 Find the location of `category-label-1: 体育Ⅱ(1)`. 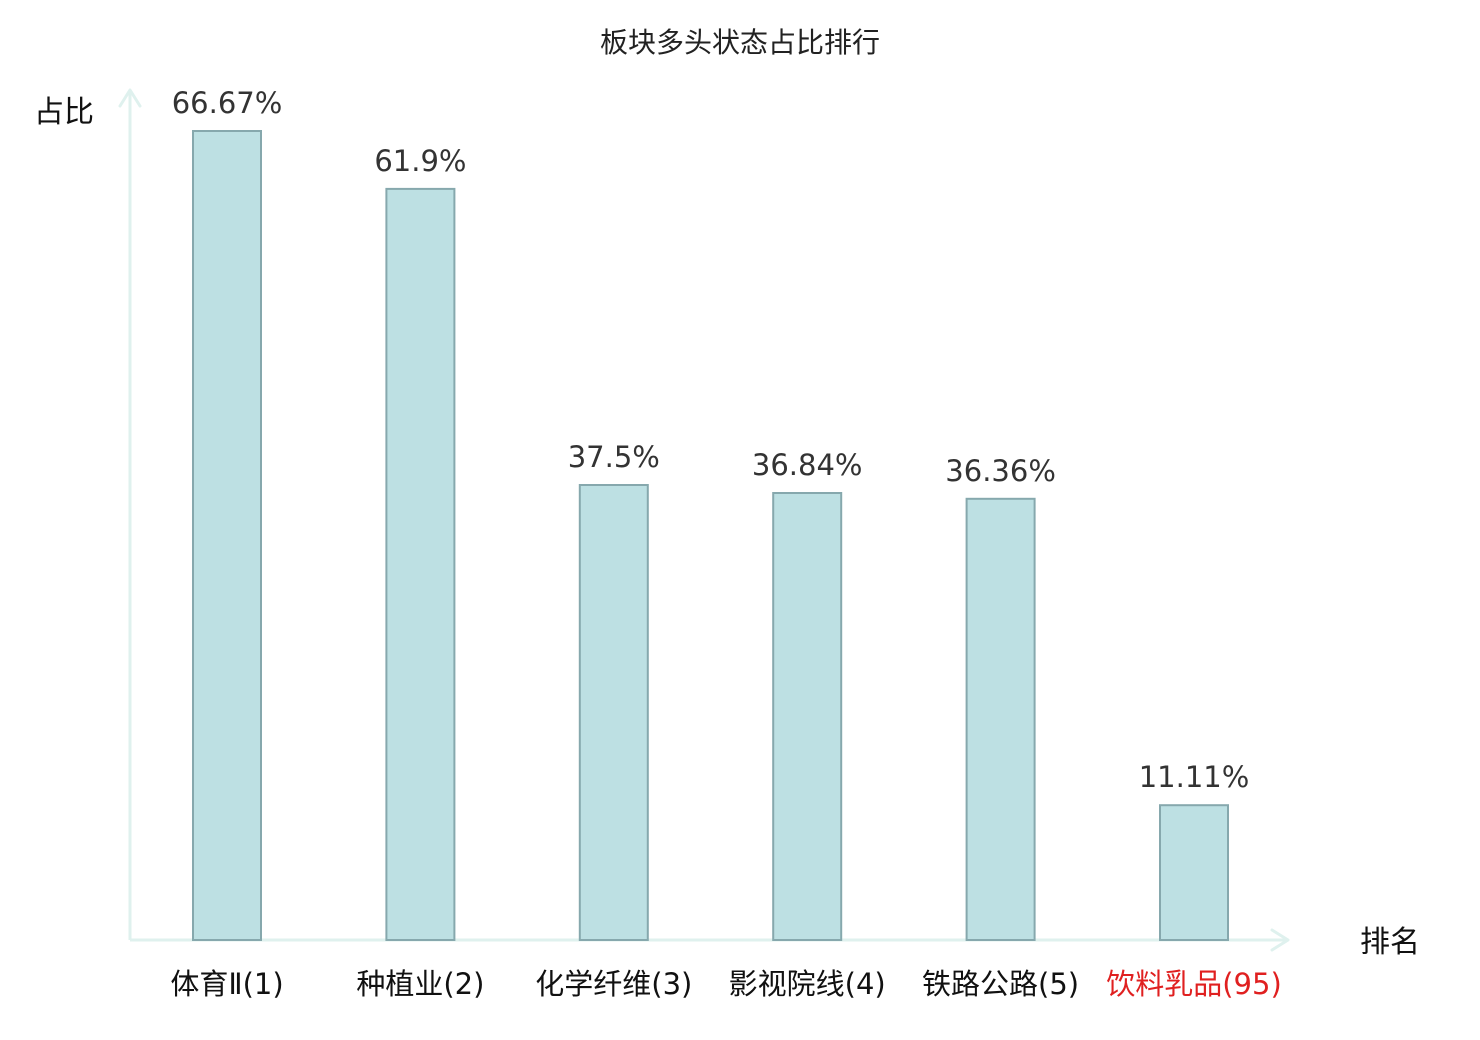

category-label-1: 体育Ⅱ(1) is located at coordinates (226, 984).